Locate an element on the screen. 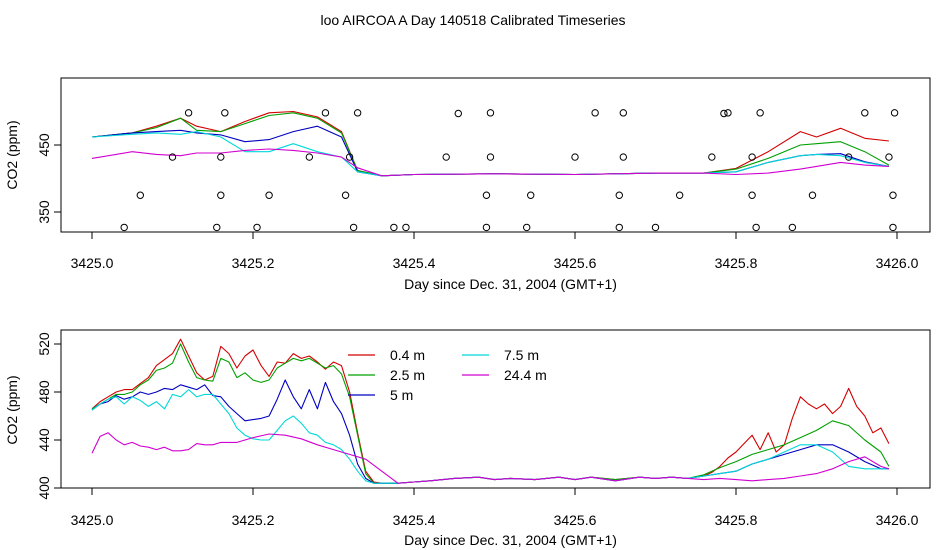 This screenshot has height=550, width=950. legend-item: 2.5 m is located at coordinates (386, 375).